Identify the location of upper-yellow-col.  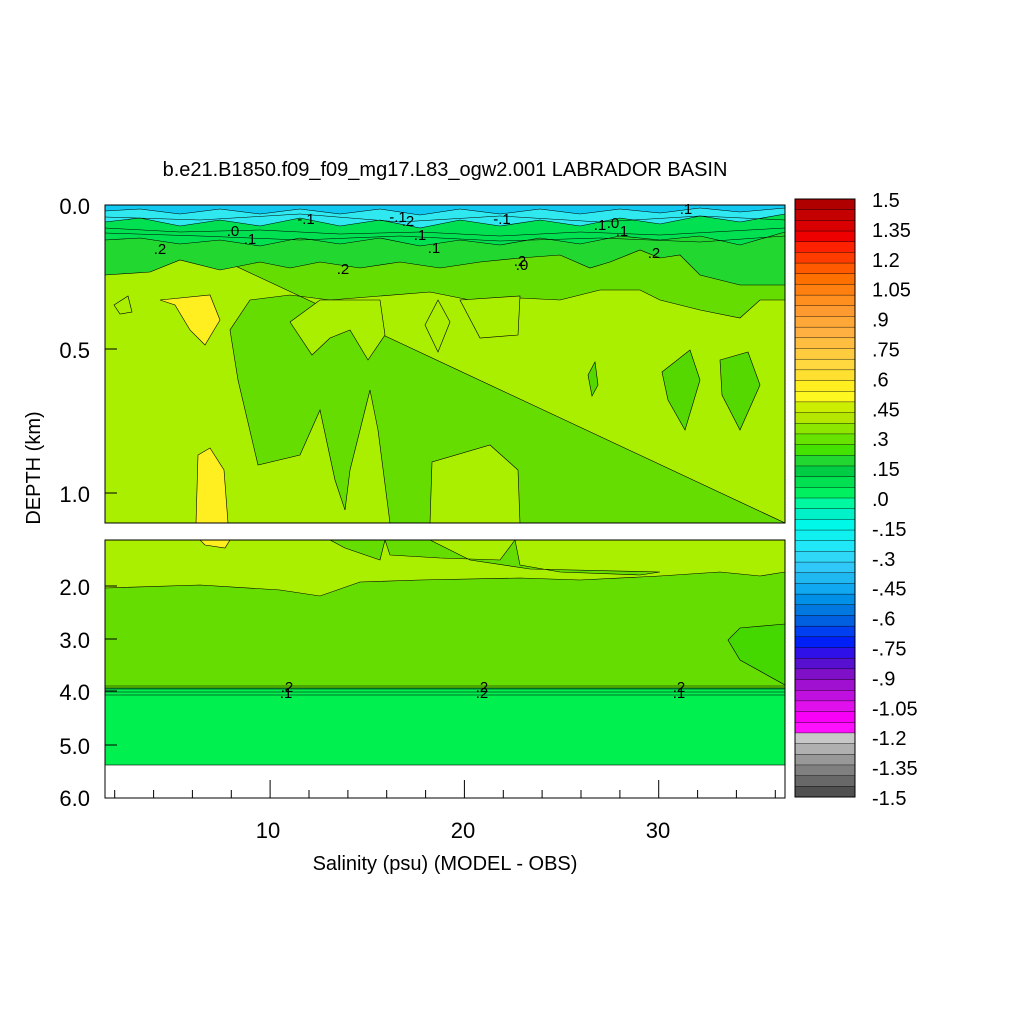
(212, 485).